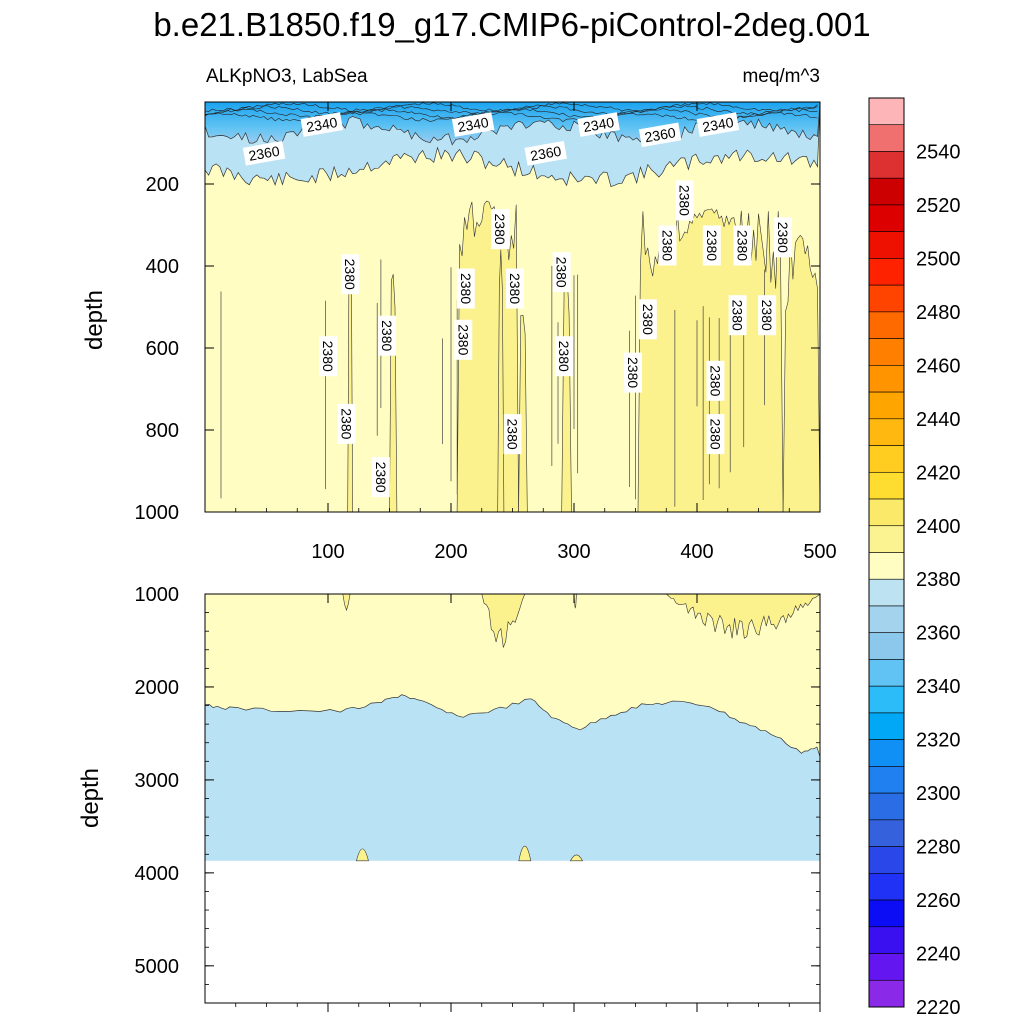 This screenshot has width=1024, height=1024. What do you see at coordinates (90, 798) in the screenshot?
I see `lower-ylabel: depth` at bounding box center [90, 798].